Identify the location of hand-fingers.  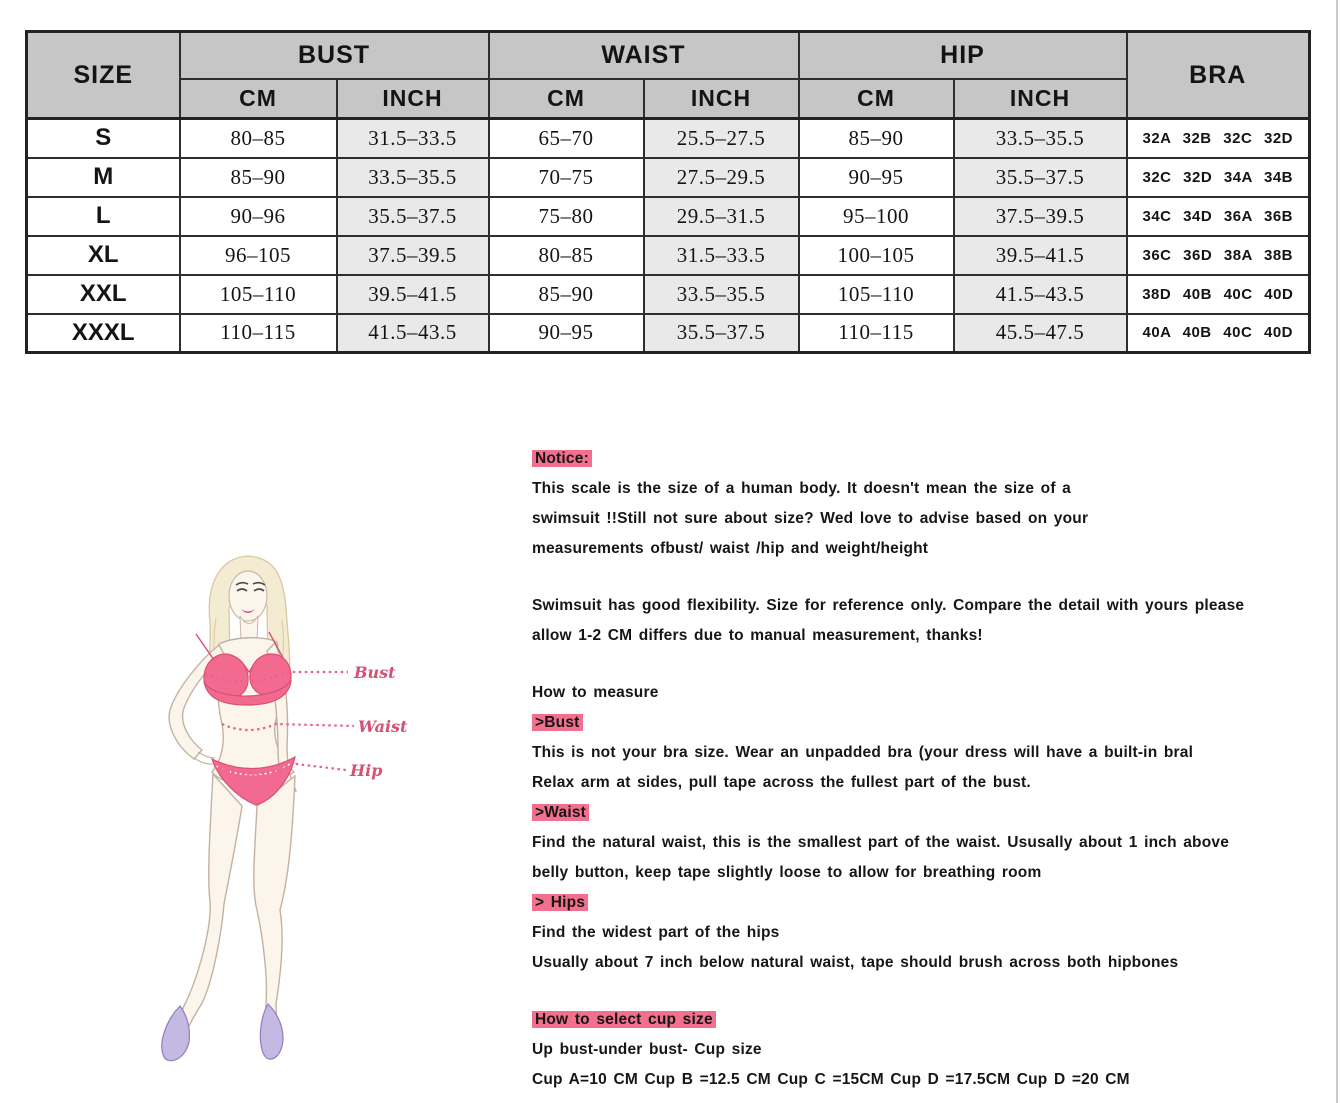
(204, 758).